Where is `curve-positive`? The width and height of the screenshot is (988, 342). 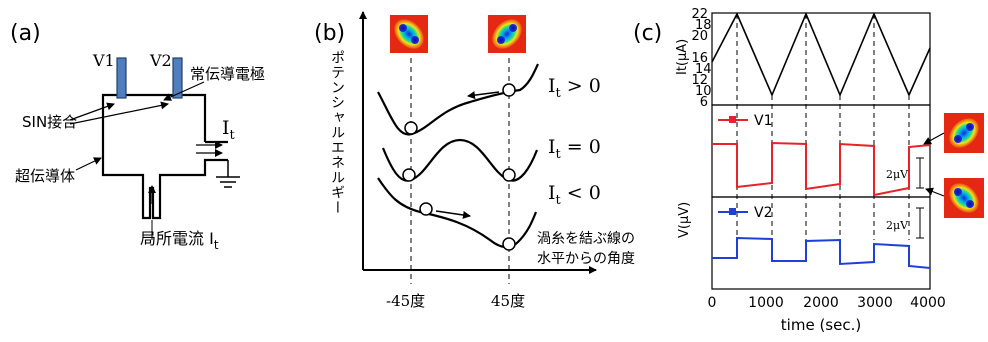 curve-positive is located at coordinates (458, 99).